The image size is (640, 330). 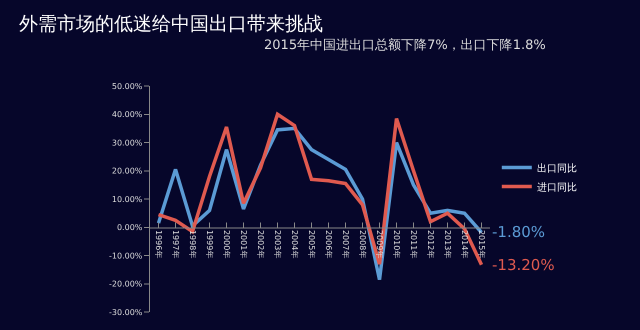 What do you see at coordinates (556, 168) in the screenshot?
I see `legend-label: 出口同比` at bounding box center [556, 168].